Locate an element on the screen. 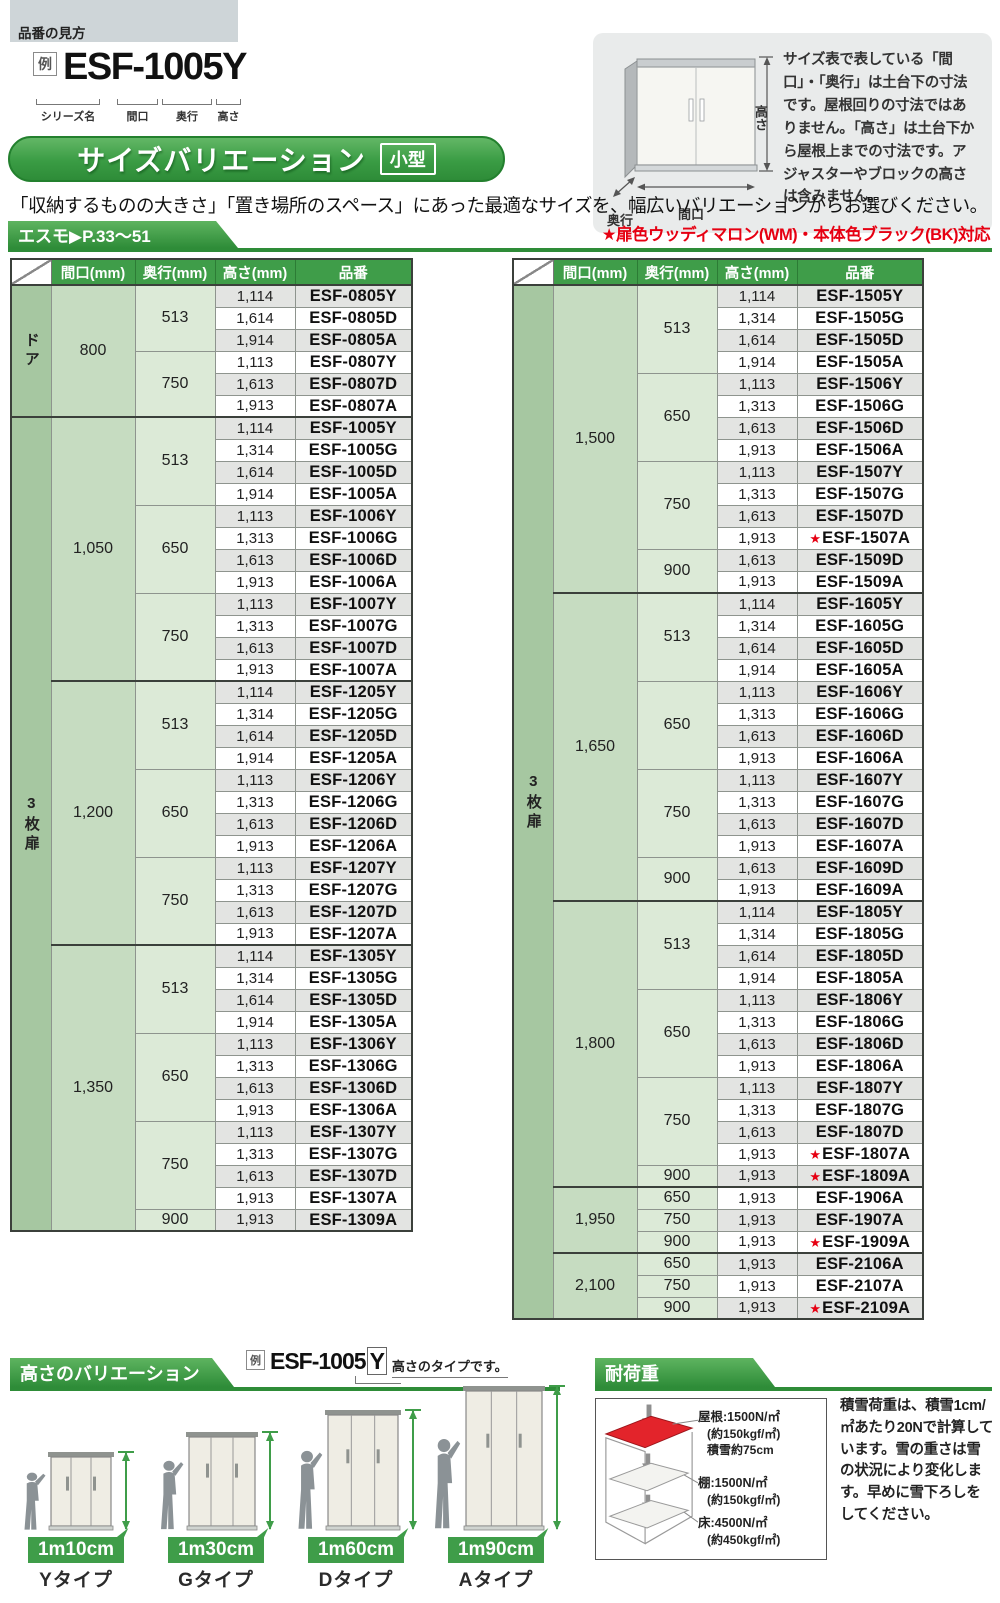  load-floor-labels: 床:4500N/㎡ (約450kgf/㎡) is located at coordinates (739, 1531).